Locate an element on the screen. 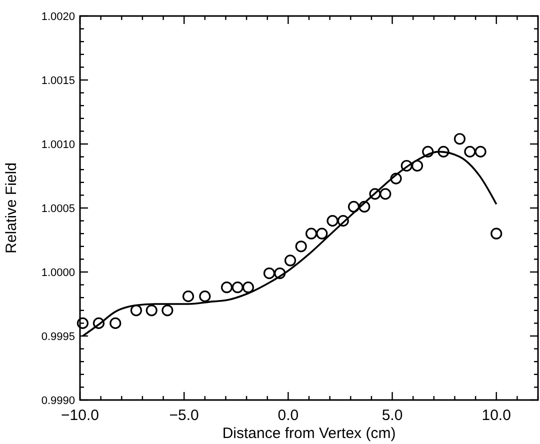 Image resolution: width=540 pixels, height=444 pixels. x-tick-label: −10.0 is located at coordinates (80, 415).